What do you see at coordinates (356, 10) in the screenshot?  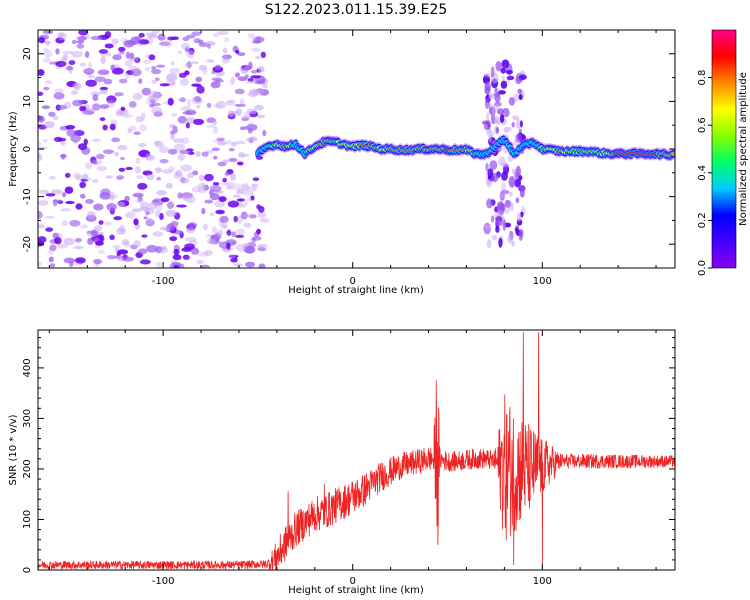 I see `chart-title: S122.2023.011.15.39.E25` at bounding box center [356, 10].